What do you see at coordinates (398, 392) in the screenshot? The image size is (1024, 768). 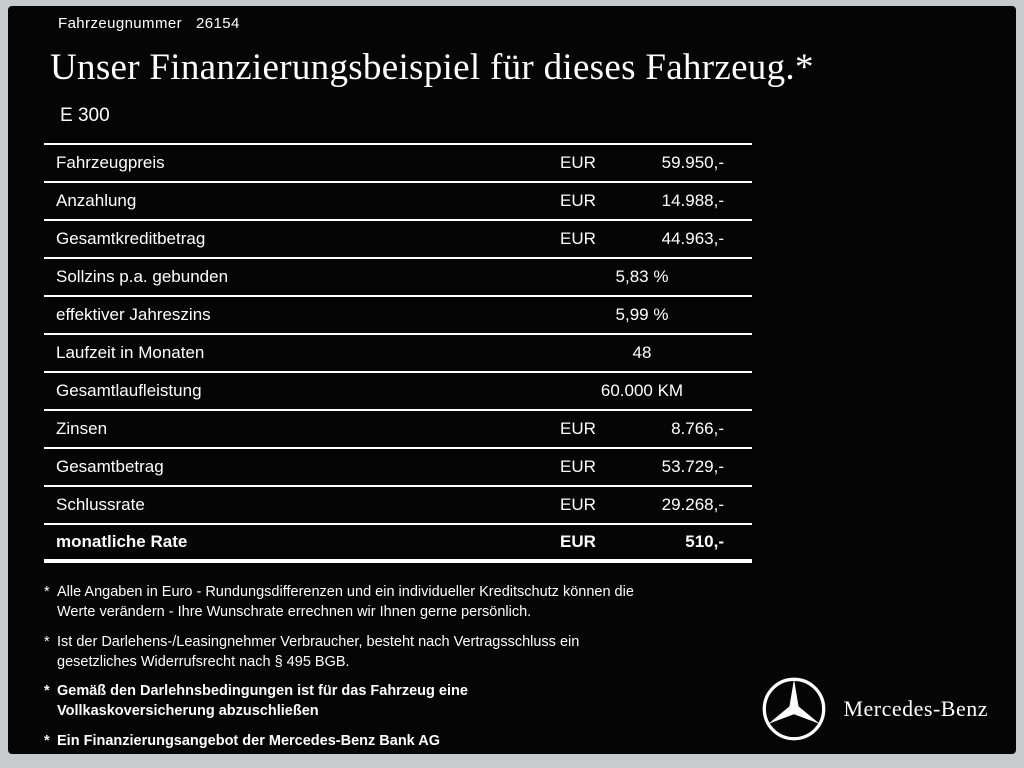 I see `table-row: Gesamtlaufleistung 60.000 KM` at bounding box center [398, 392].